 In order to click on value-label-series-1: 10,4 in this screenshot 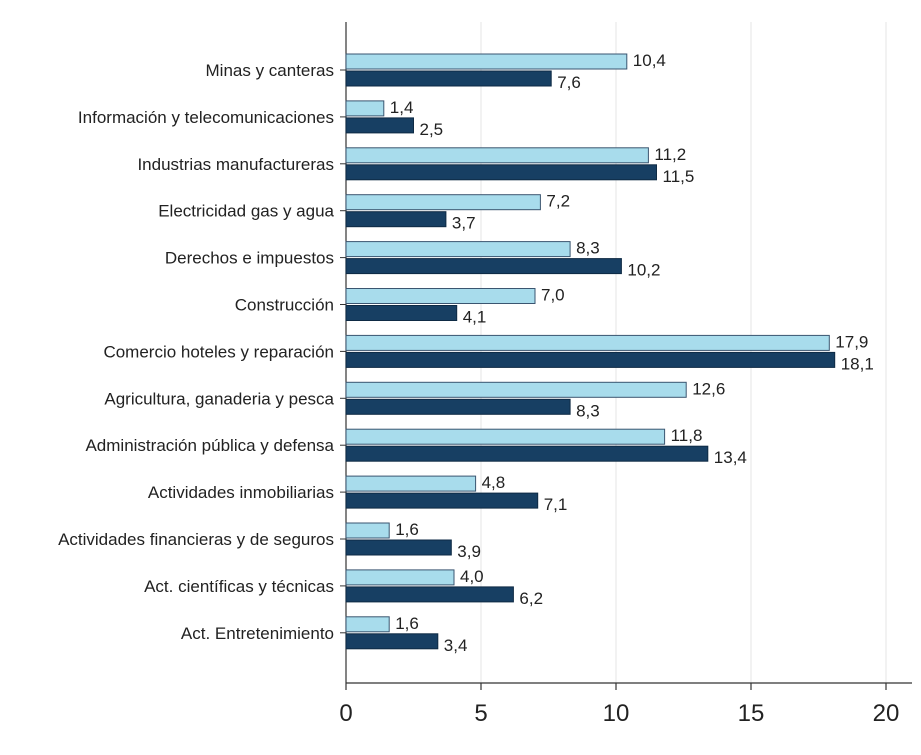, I will do `click(649, 60)`.